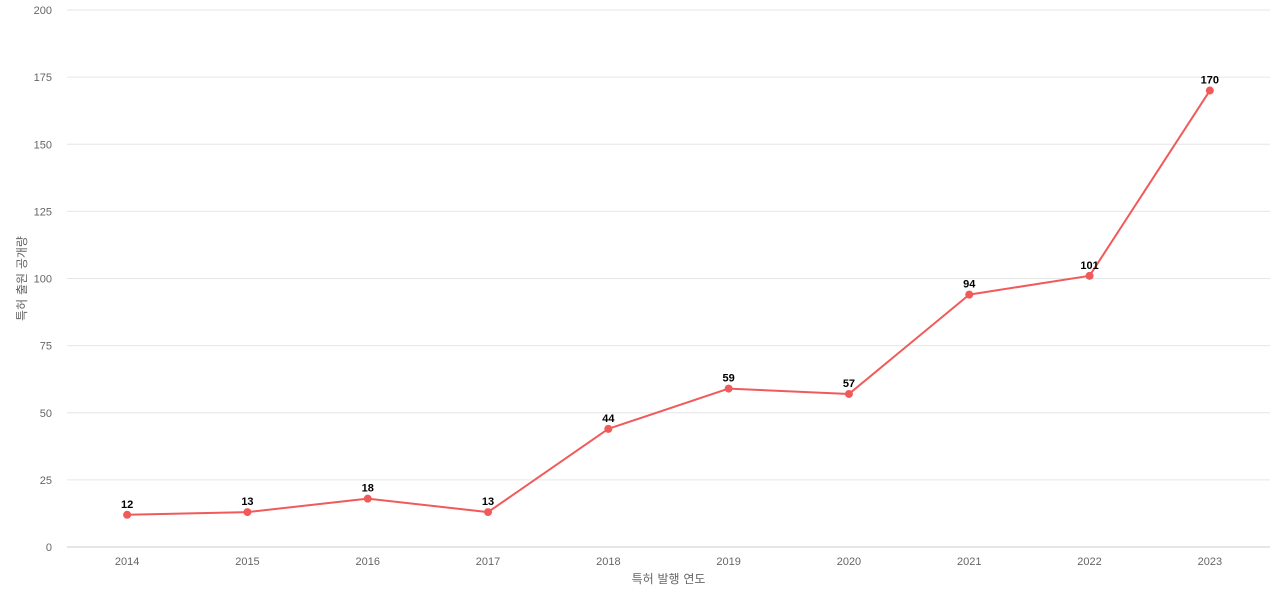  What do you see at coordinates (127, 562) in the screenshot?
I see `x-tick-label: 2014` at bounding box center [127, 562].